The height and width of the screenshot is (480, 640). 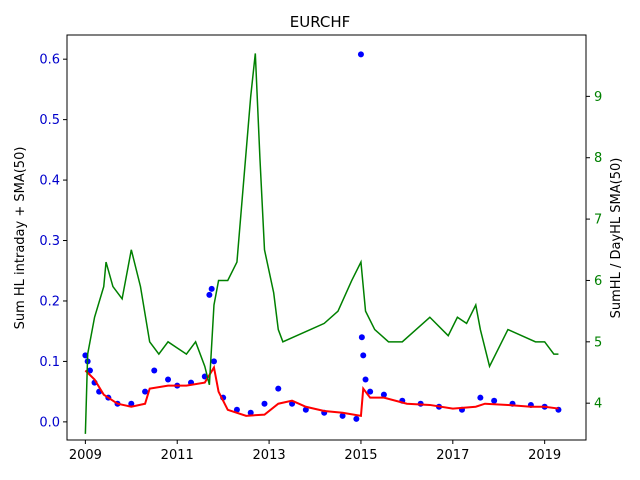 What do you see at coordinates (598, 158) in the screenshot?
I see `y-right-tick-label: 8` at bounding box center [598, 158].